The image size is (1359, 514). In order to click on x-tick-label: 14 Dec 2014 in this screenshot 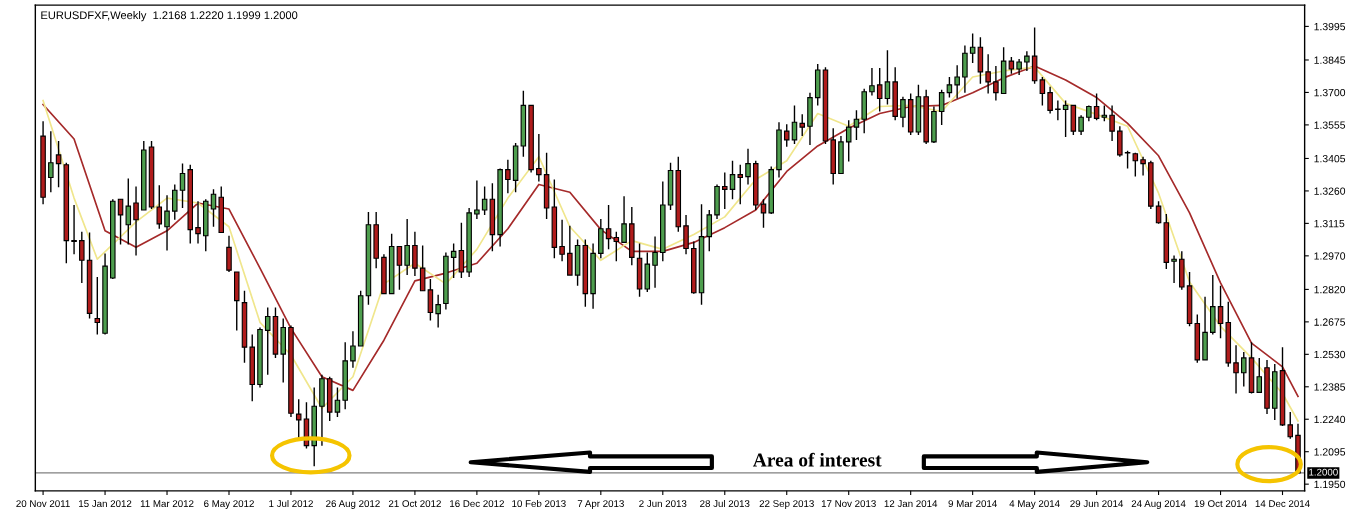, I will do `click(1282, 504)`.